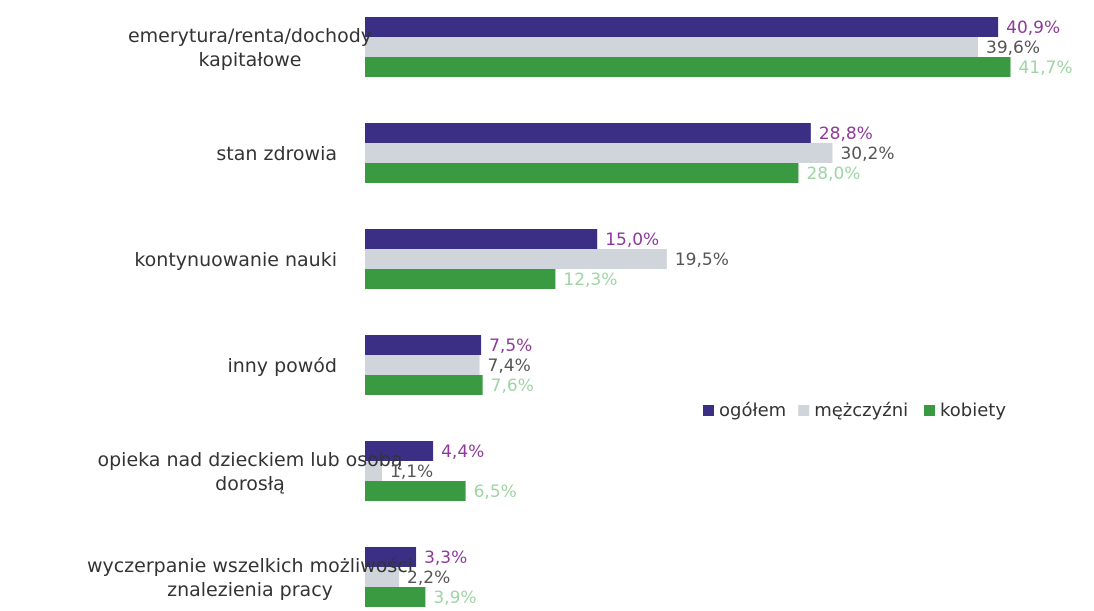  I want to click on value-label: 7,4%, so click(509, 366).